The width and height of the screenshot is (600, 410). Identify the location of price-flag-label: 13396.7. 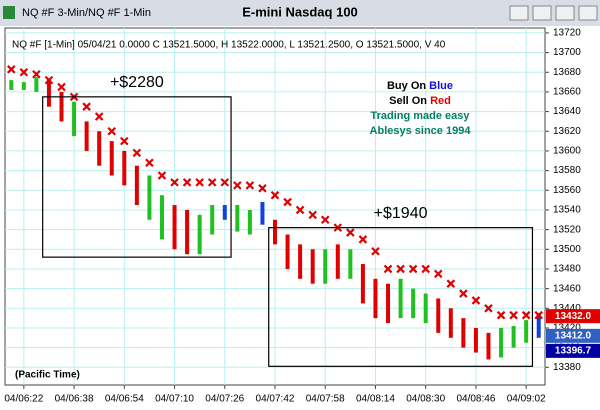
(573, 351).